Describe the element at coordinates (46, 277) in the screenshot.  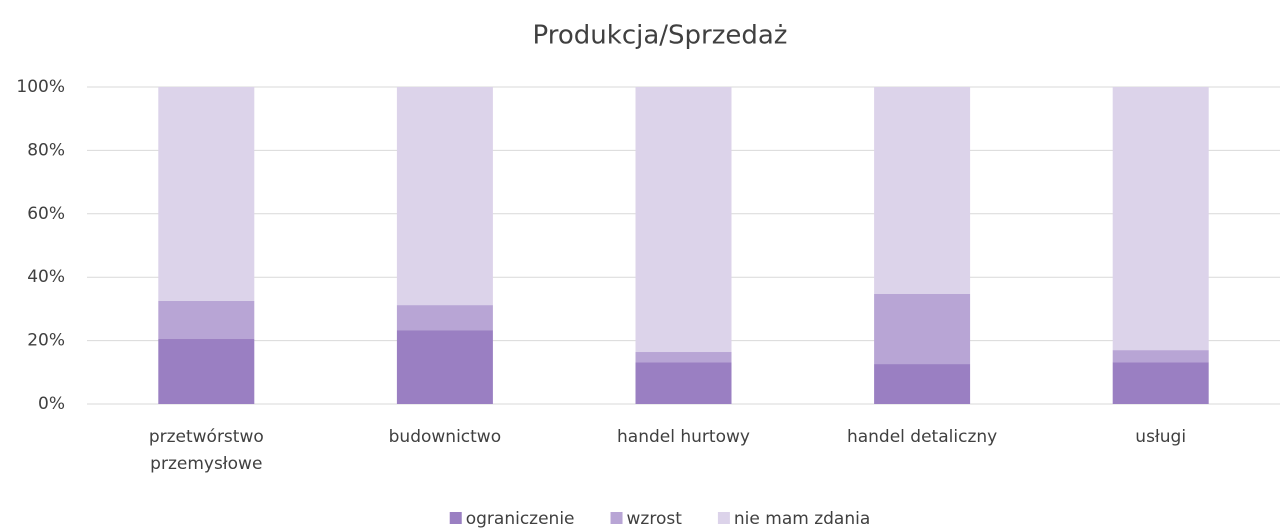
I see `y-tick-label: 40%` at that location.